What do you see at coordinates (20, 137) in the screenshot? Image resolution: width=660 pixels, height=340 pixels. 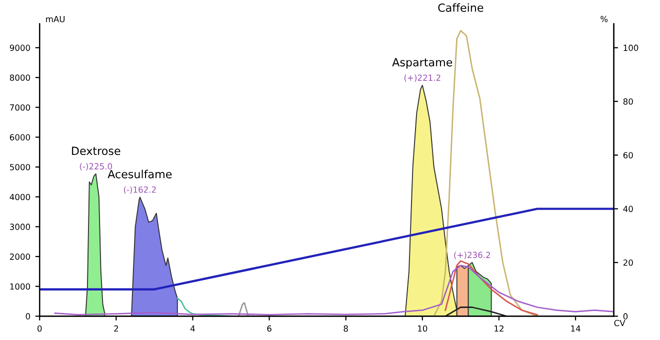 I see `y-tick-label: 6000` at bounding box center [20, 137].